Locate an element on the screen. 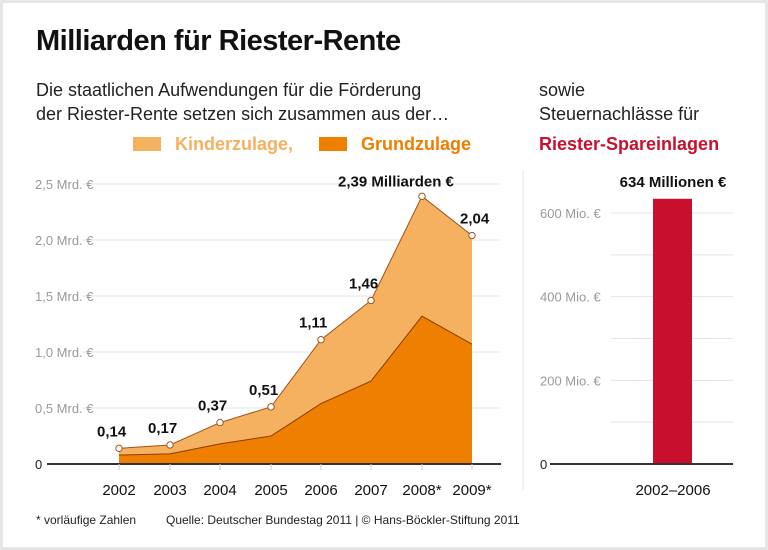  data-label: 0,37 is located at coordinates (212, 406).